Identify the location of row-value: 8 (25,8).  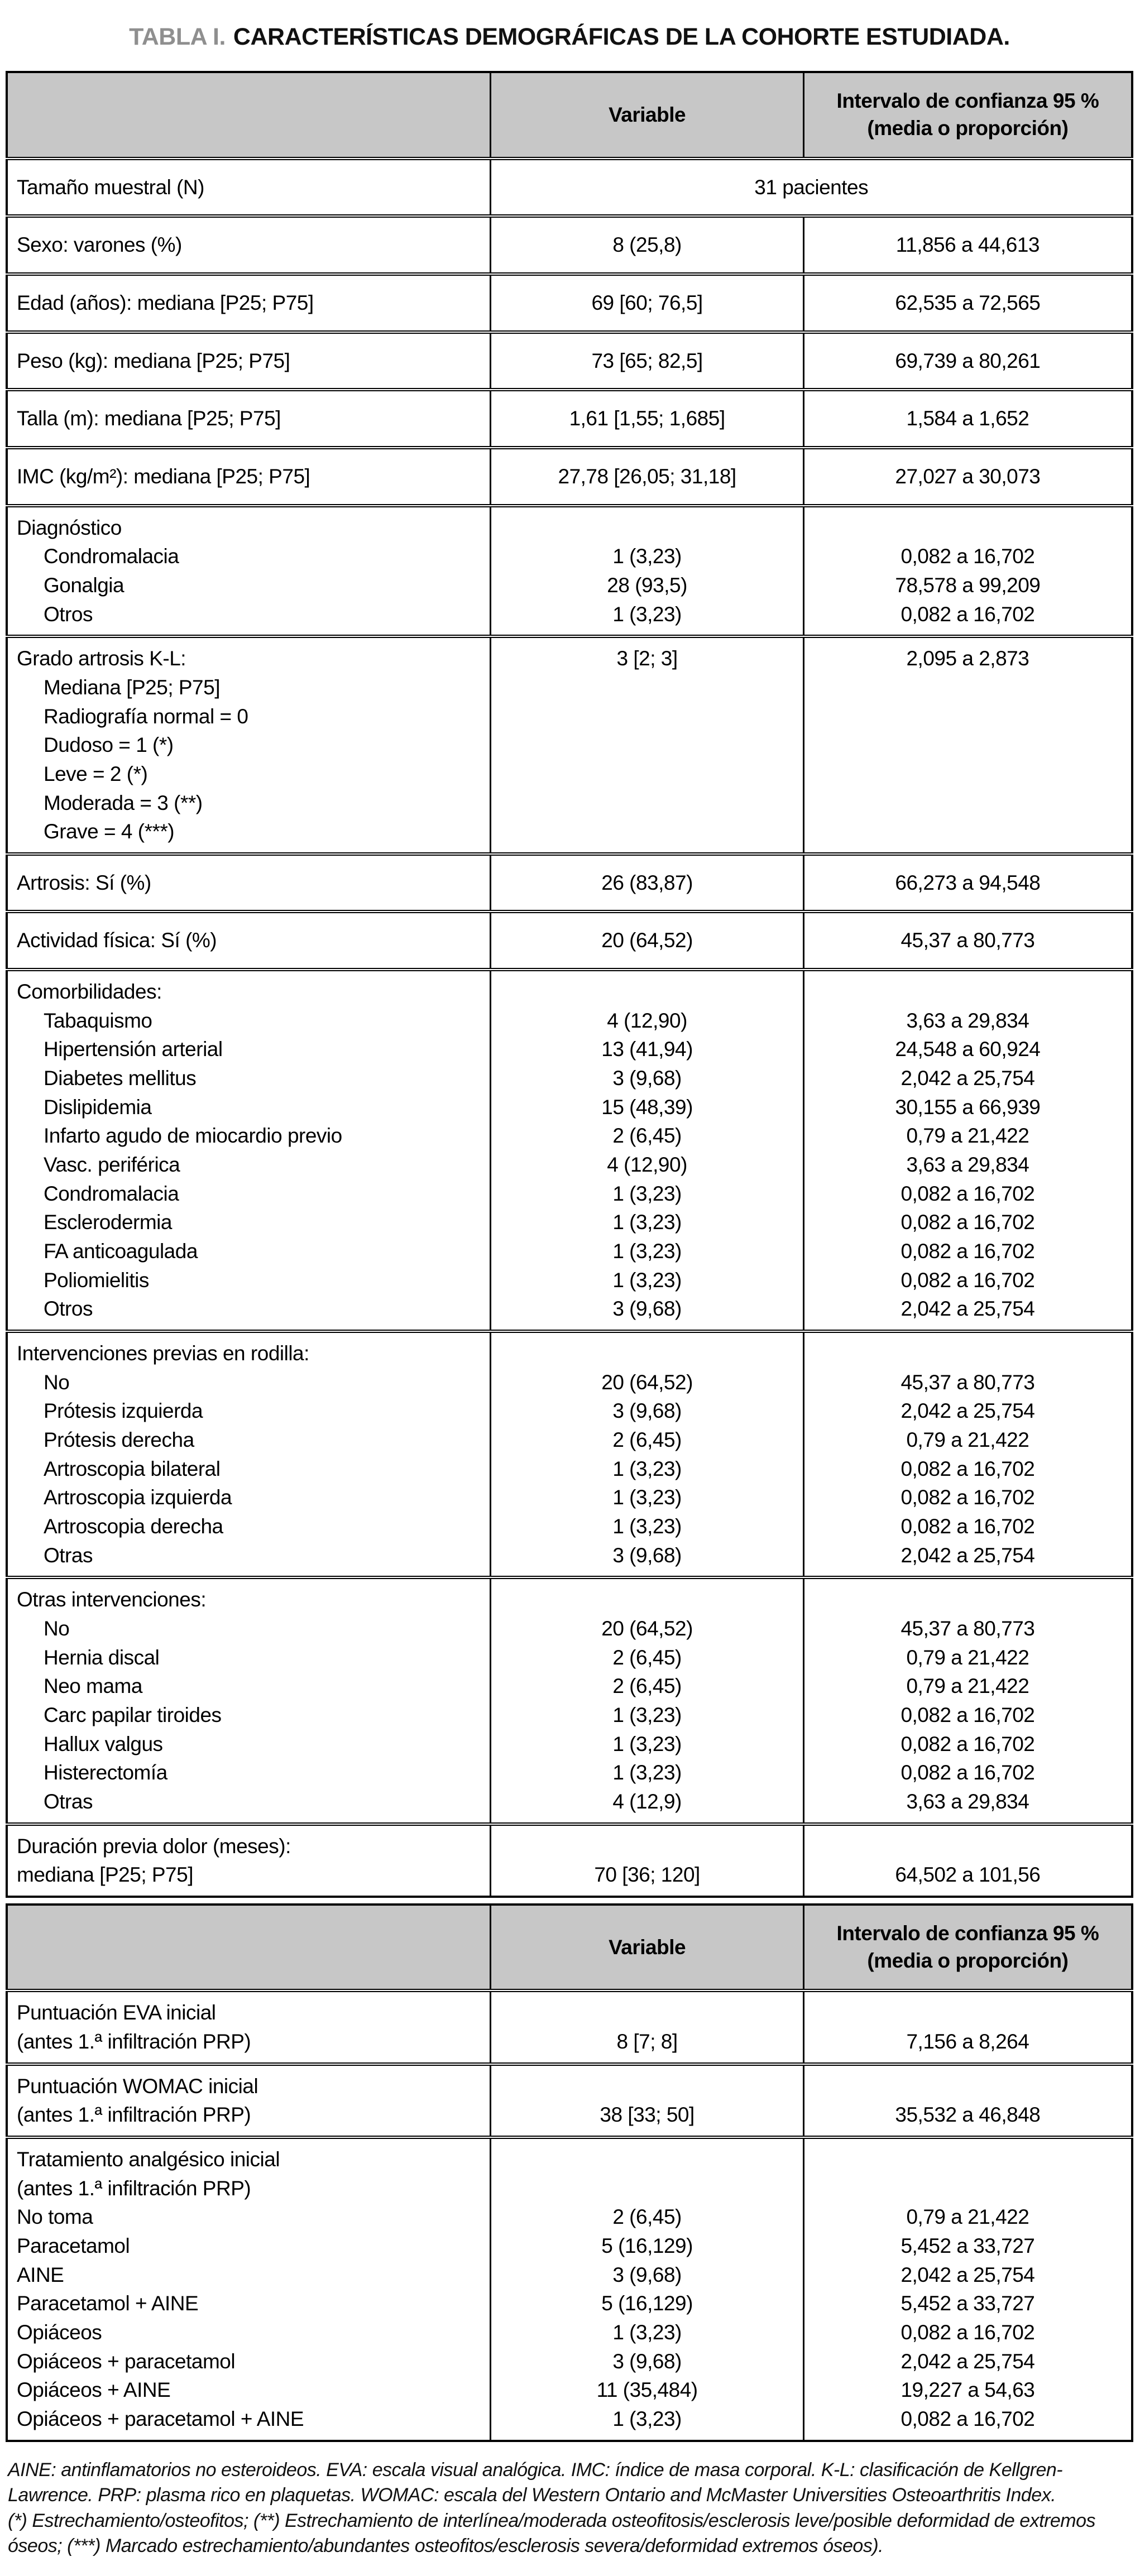
(647, 244).